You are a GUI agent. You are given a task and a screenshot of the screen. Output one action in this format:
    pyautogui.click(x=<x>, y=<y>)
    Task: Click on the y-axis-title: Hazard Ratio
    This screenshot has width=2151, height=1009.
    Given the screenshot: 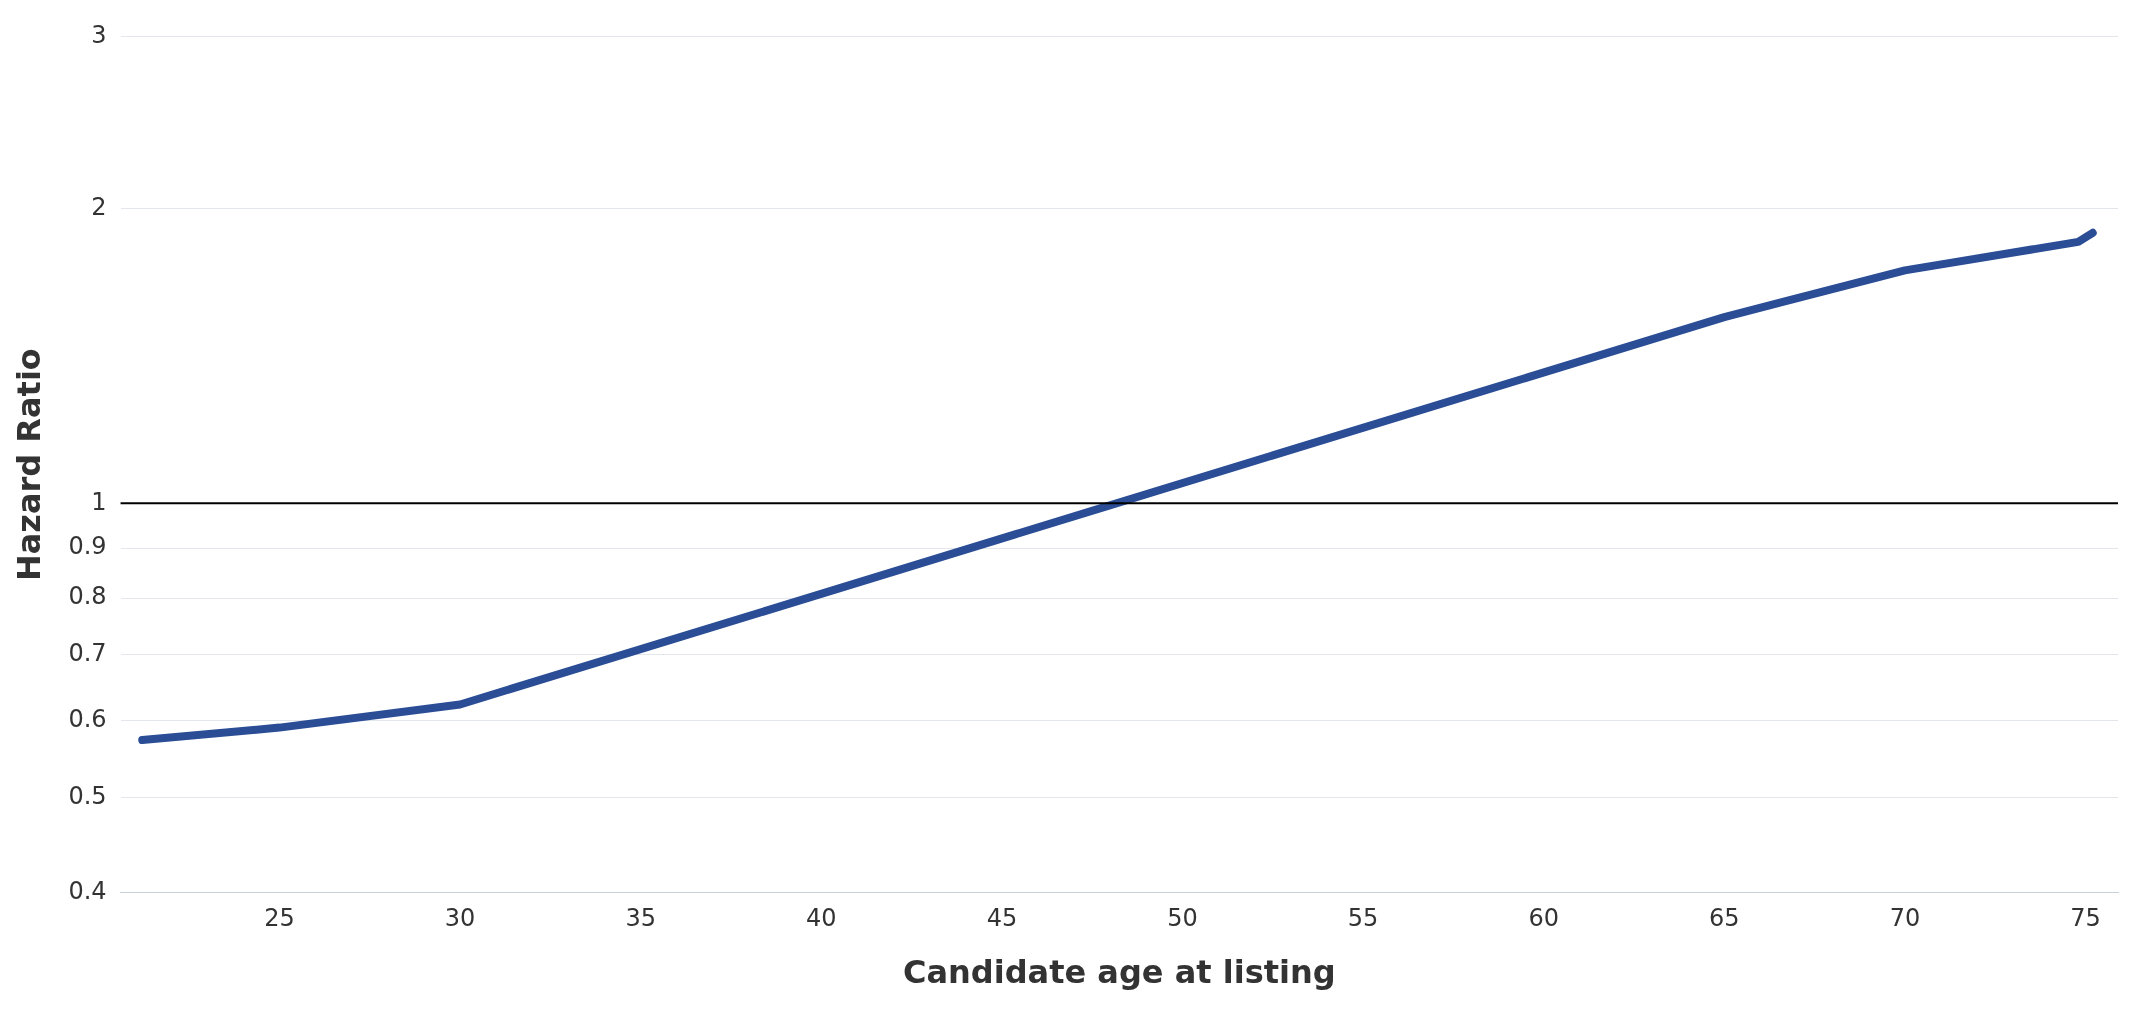 What is the action you would take?
    pyautogui.click(x=28, y=465)
    